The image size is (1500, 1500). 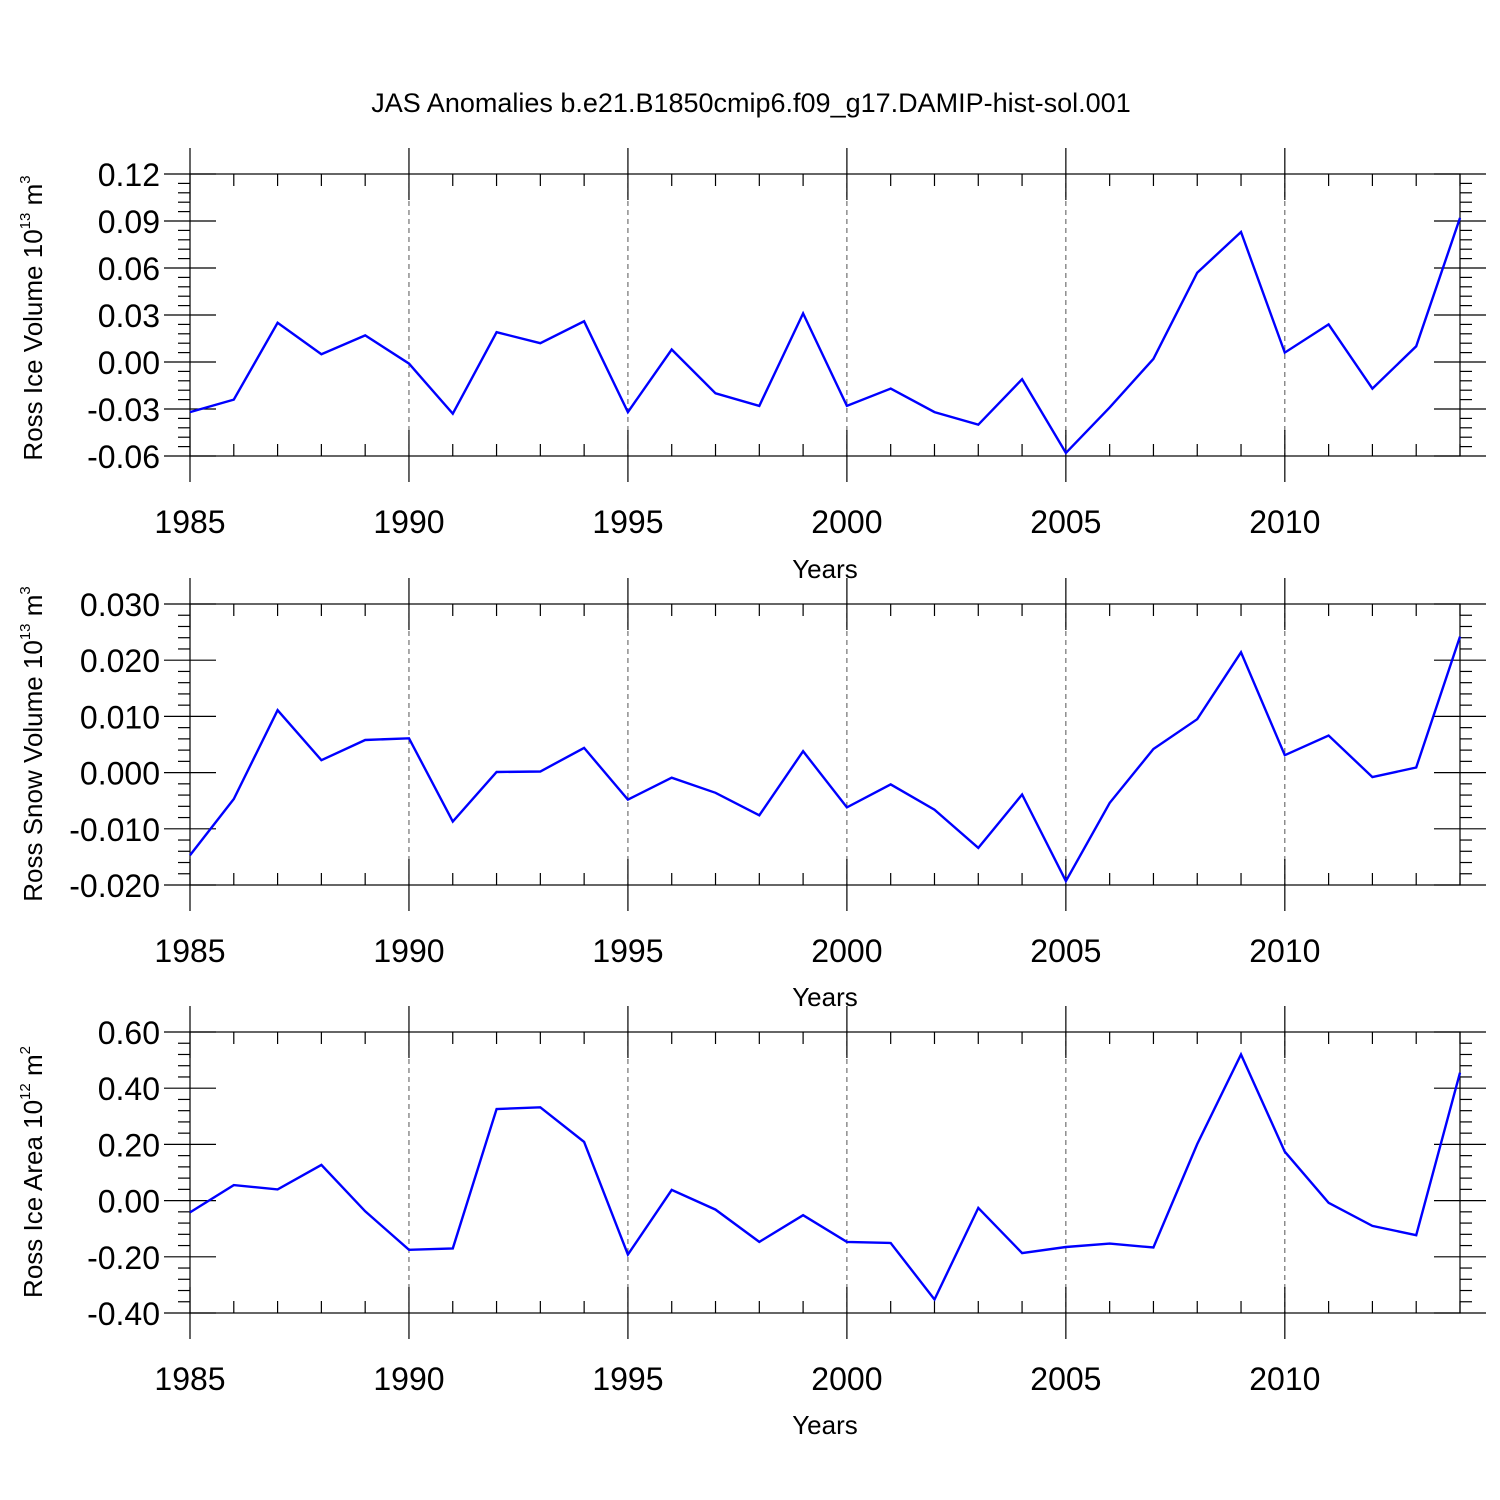 What do you see at coordinates (129, 1033) in the screenshot?
I see `y-tick-label: 0.60` at bounding box center [129, 1033].